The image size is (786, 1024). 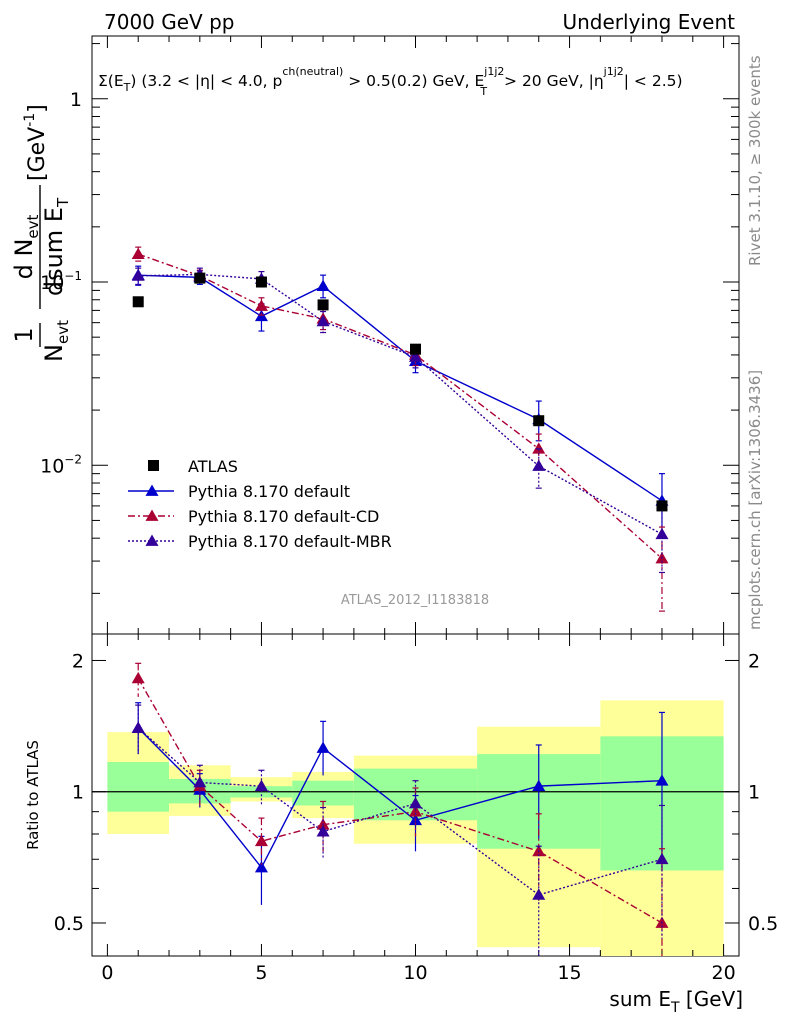 What do you see at coordinates (153, 465) in the screenshot?
I see `legend-atlas-marker` at bounding box center [153, 465].